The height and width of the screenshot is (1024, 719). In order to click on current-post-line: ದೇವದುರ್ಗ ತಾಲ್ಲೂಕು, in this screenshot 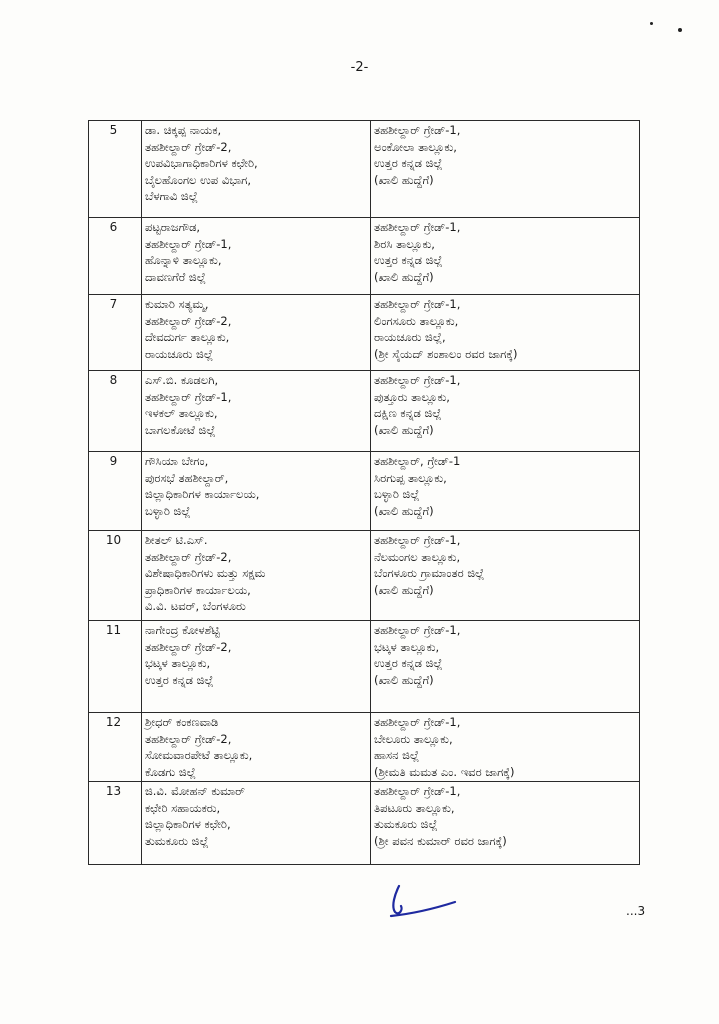, I will do `click(187, 337)`.